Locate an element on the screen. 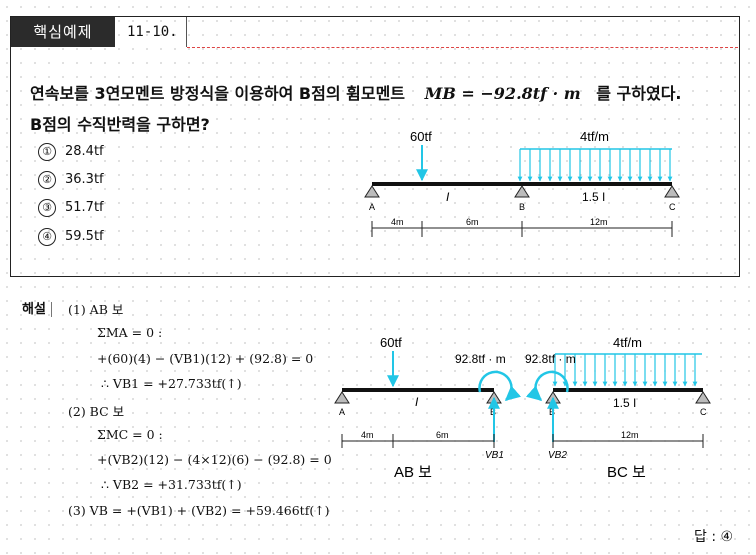 The height and width of the screenshot is (555, 756). solution-step1-eq3: ∴ VB1 = +27.733tf(↑) is located at coordinates (171, 383).